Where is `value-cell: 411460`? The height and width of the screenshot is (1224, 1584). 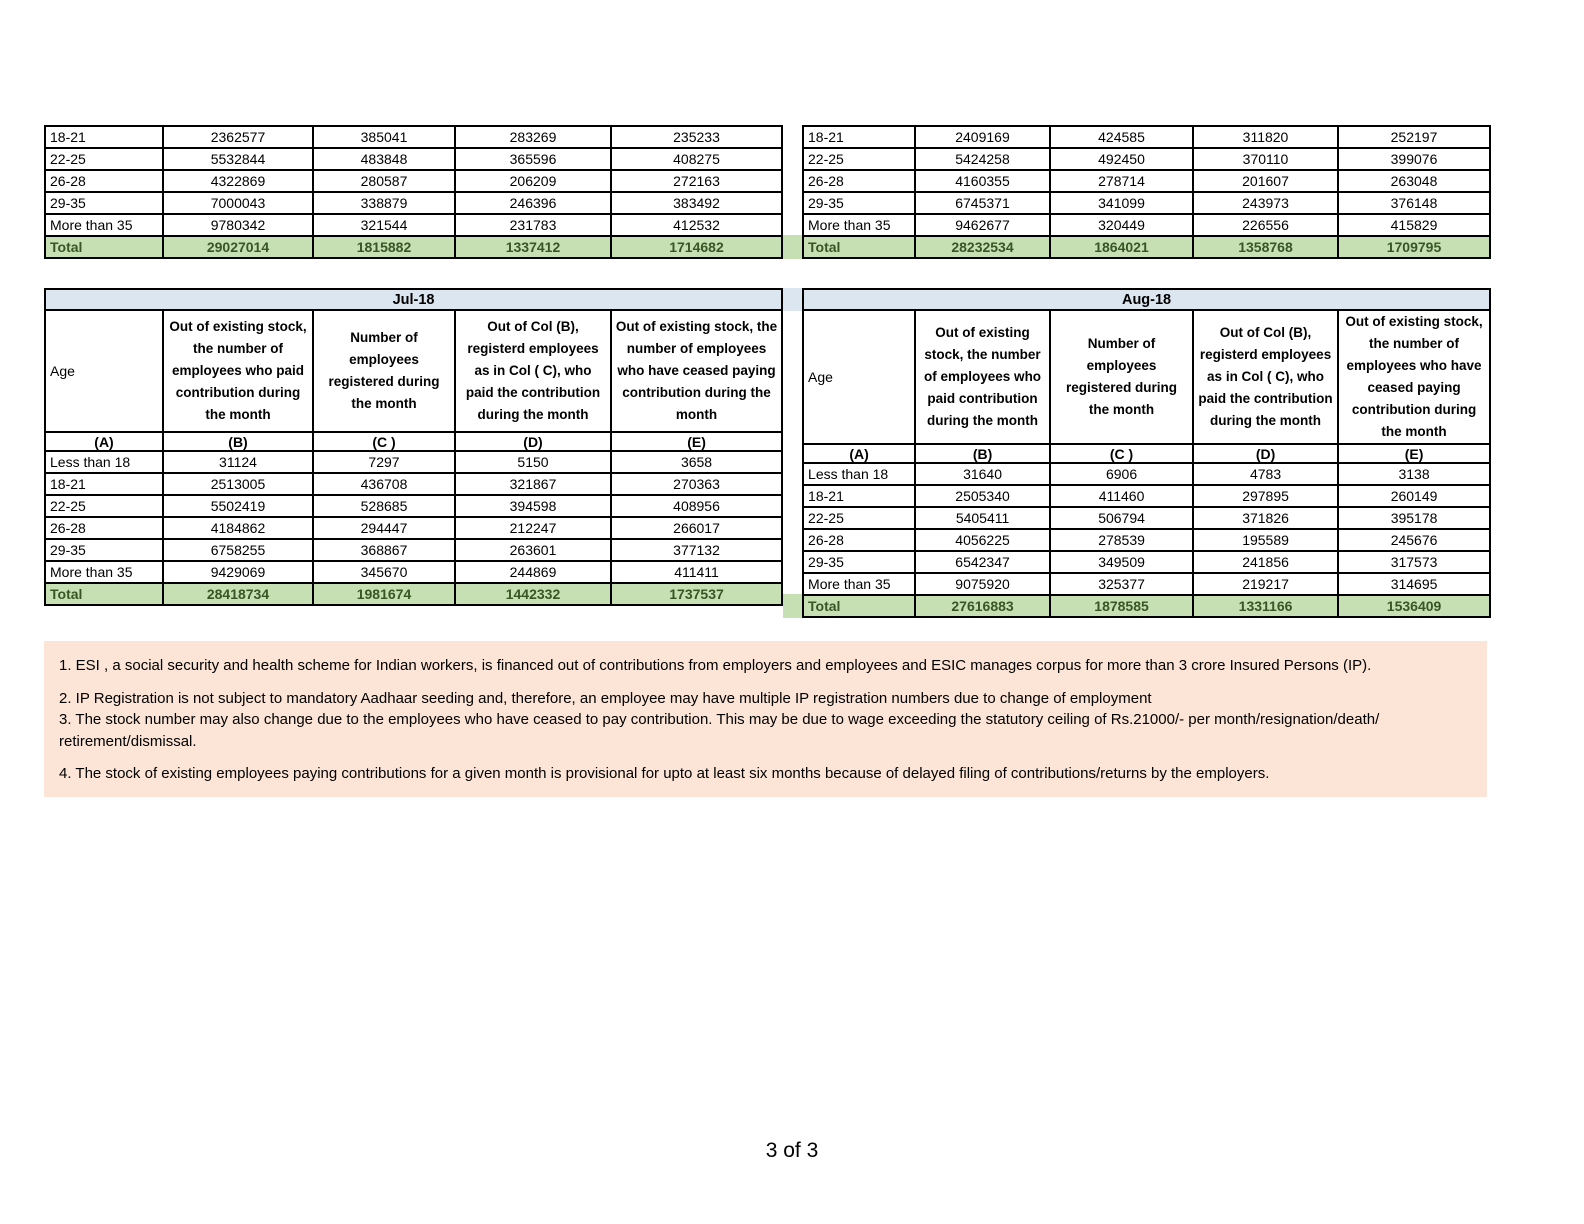 value-cell: 411460 is located at coordinates (1122, 496).